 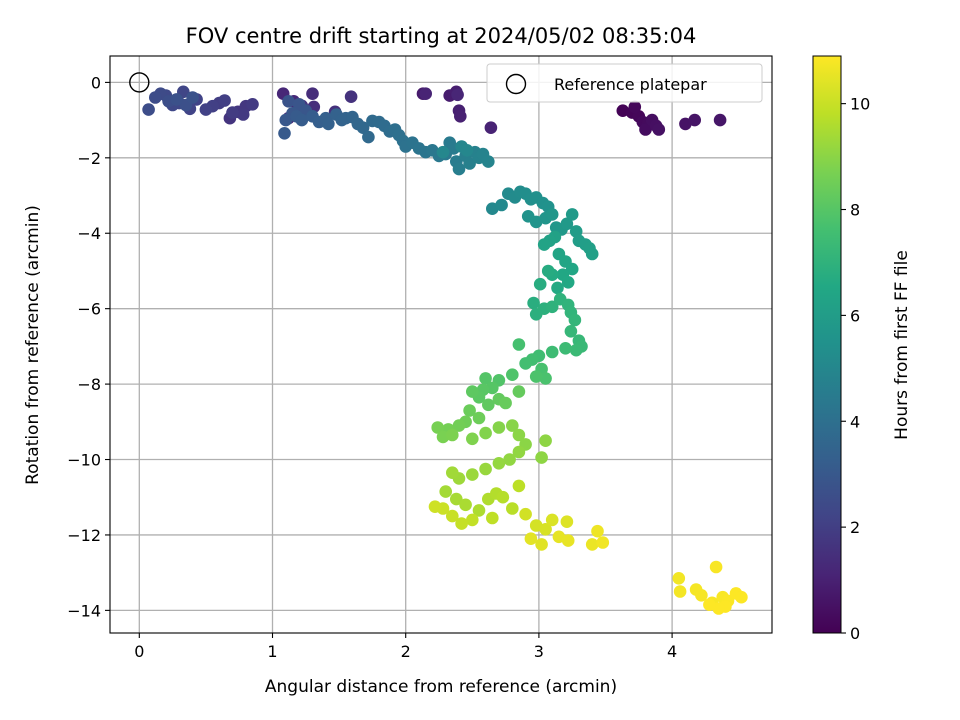 What do you see at coordinates (89, 158) in the screenshot?
I see `y-tick-label: −2` at bounding box center [89, 158].